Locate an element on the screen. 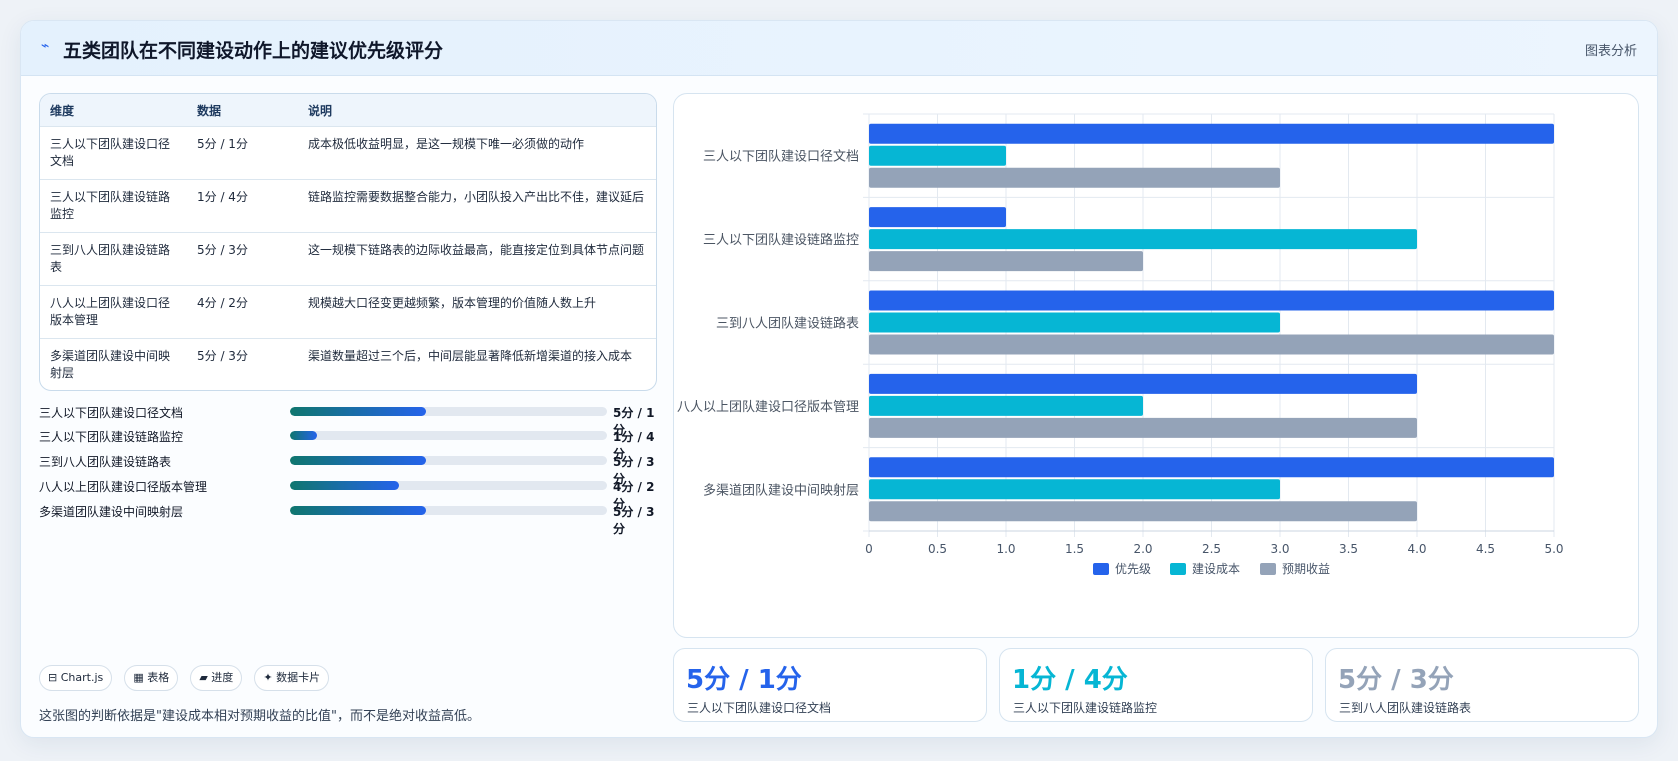  row-description: 成本极低收益明显，是这一规模下唯一必须做的动作 is located at coordinates (446, 144).